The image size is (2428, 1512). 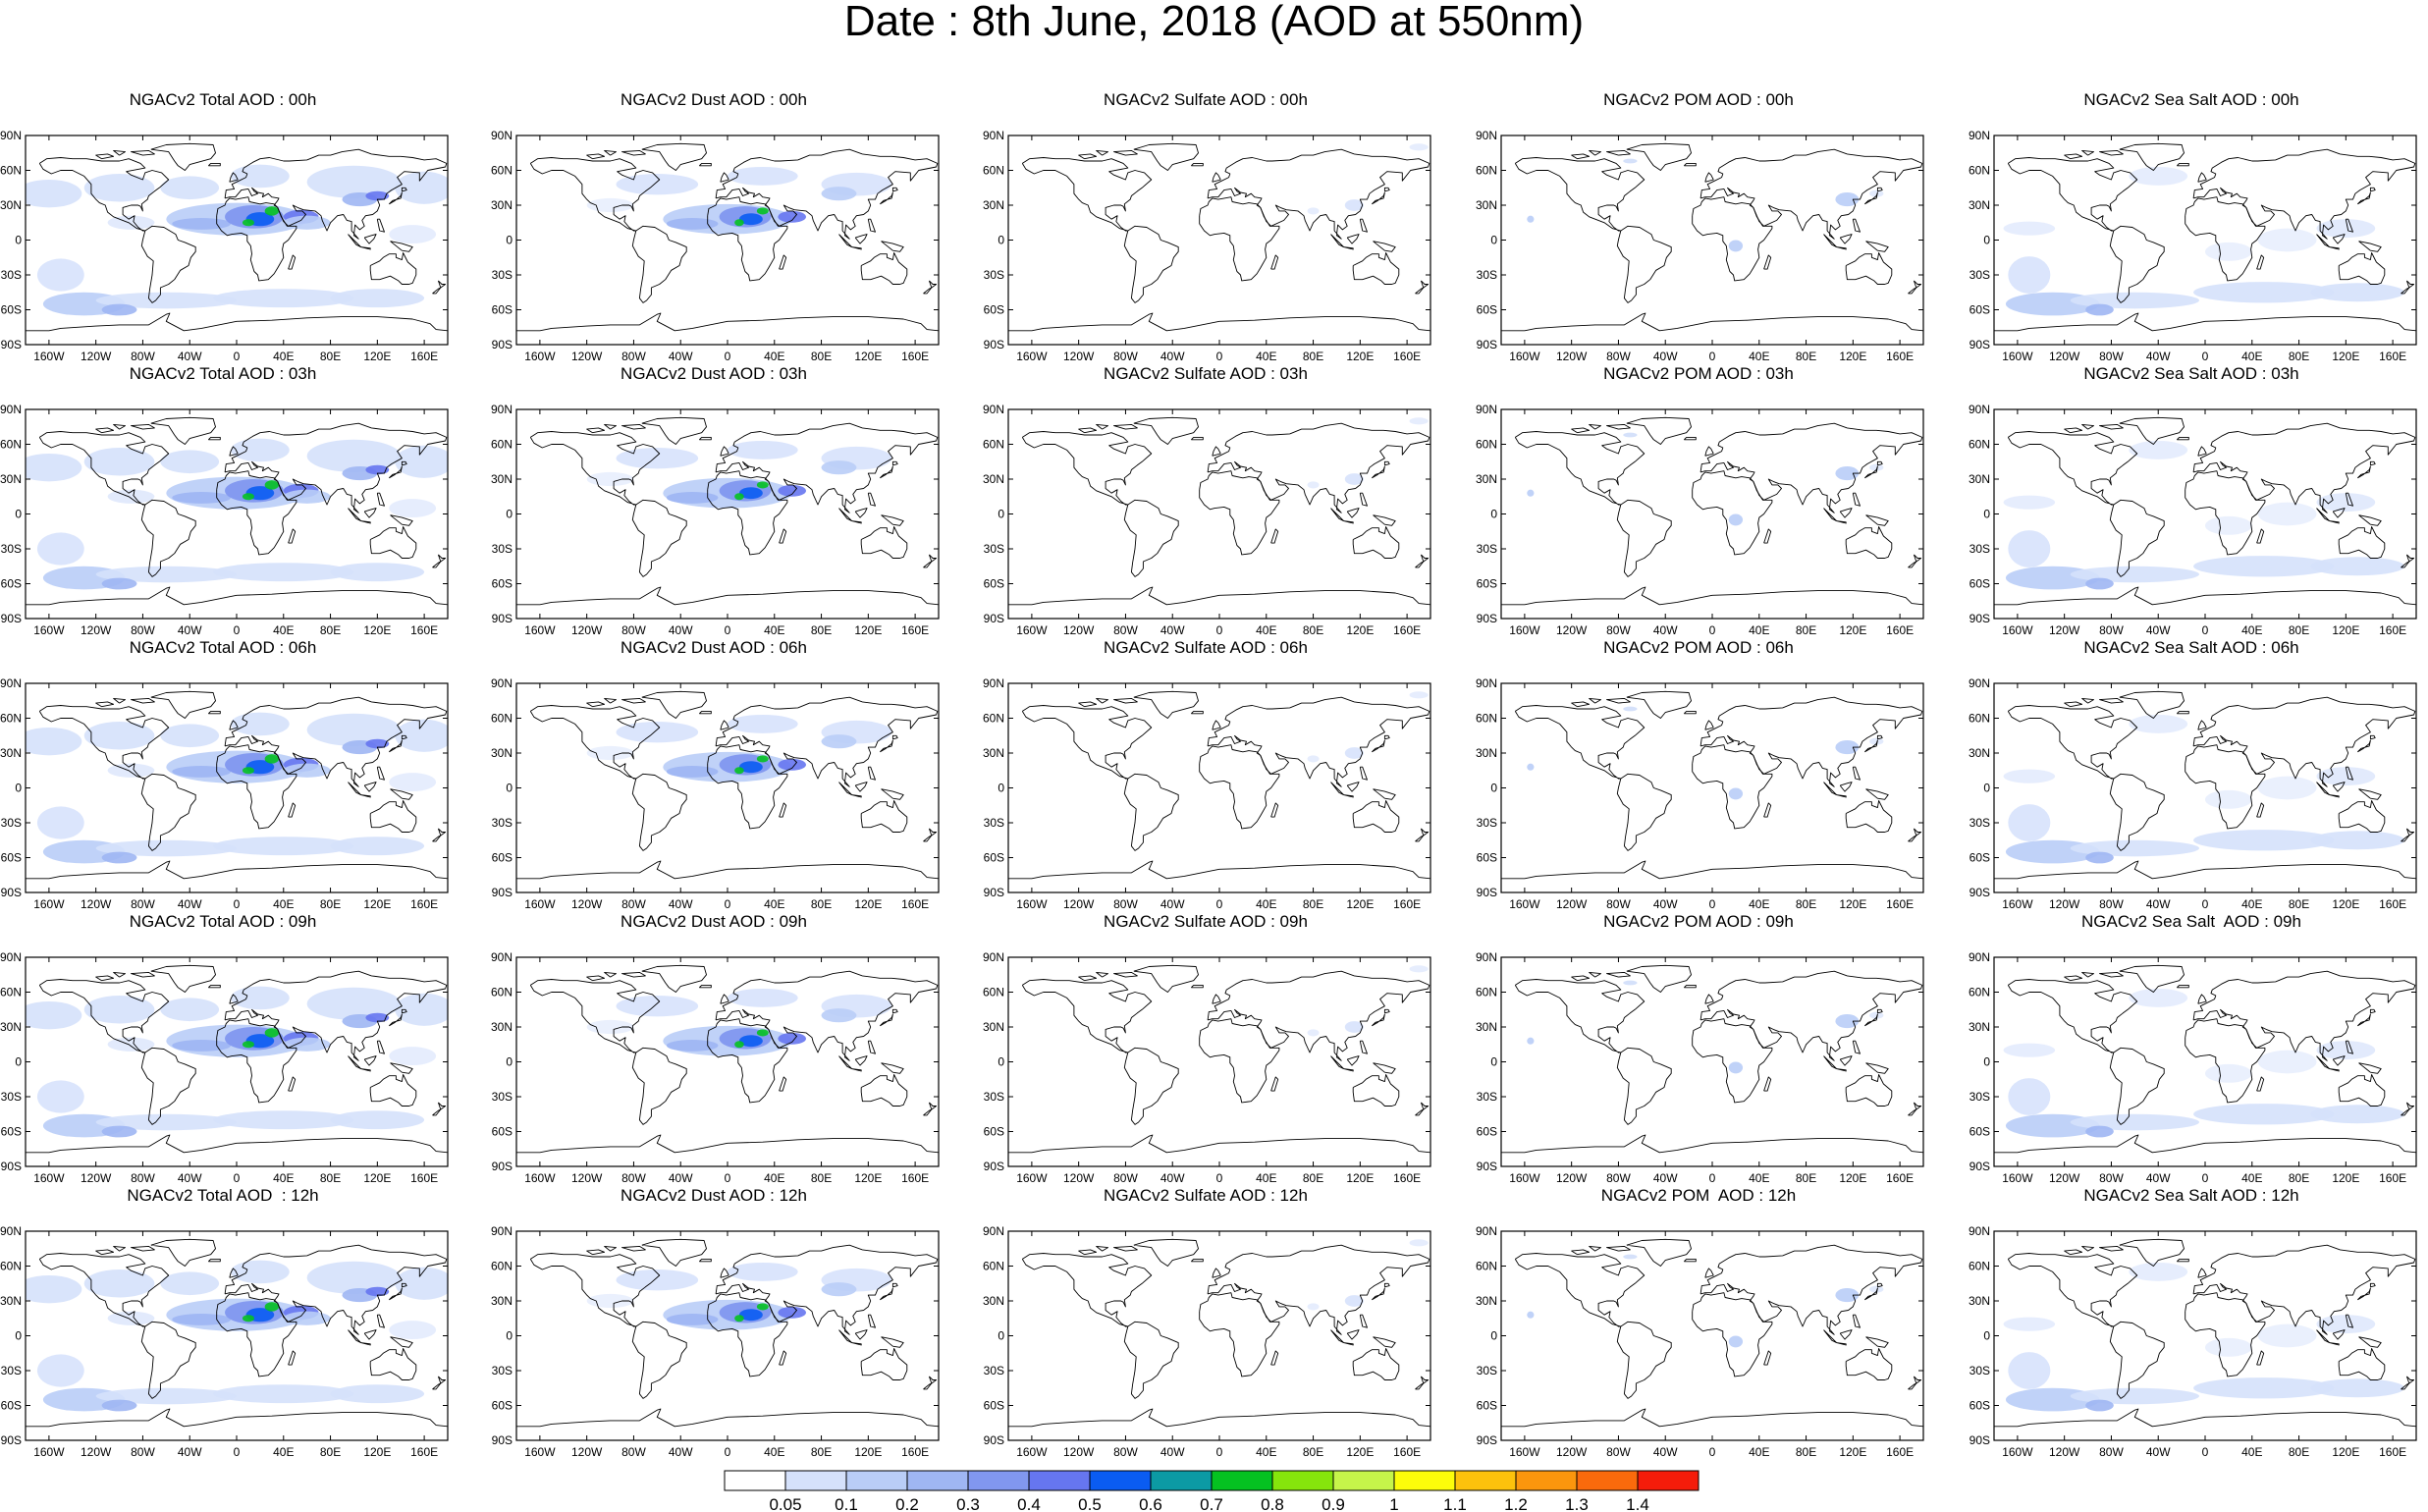 What do you see at coordinates (1525, 630) in the screenshot?
I see `lon-tick-label: 160W` at bounding box center [1525, 630].